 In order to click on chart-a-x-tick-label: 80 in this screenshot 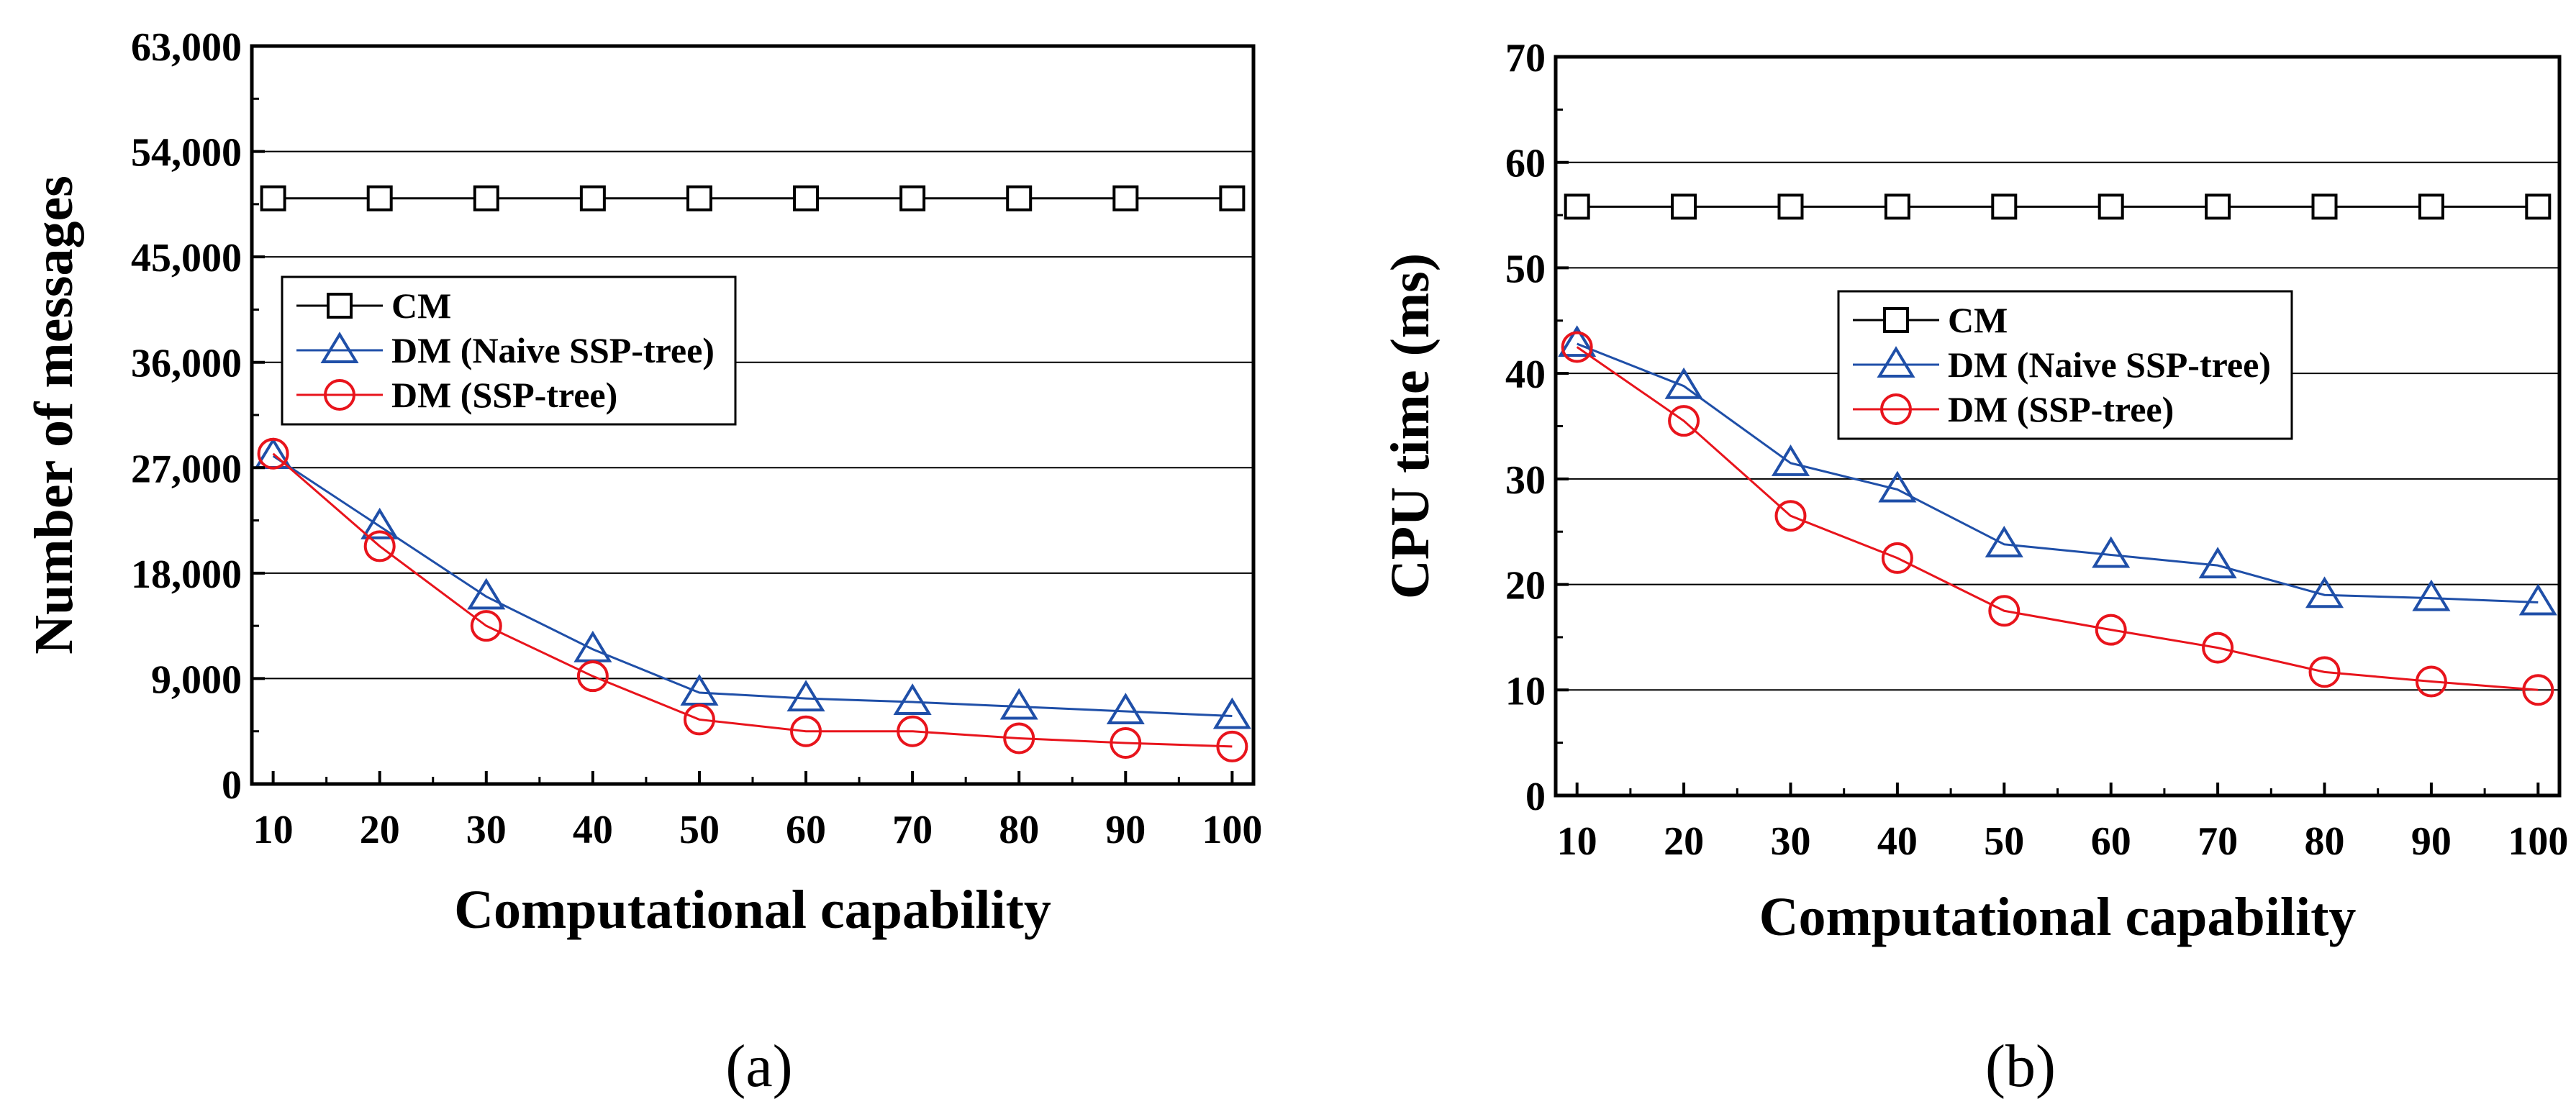, I will do `click(1019, 830)`.